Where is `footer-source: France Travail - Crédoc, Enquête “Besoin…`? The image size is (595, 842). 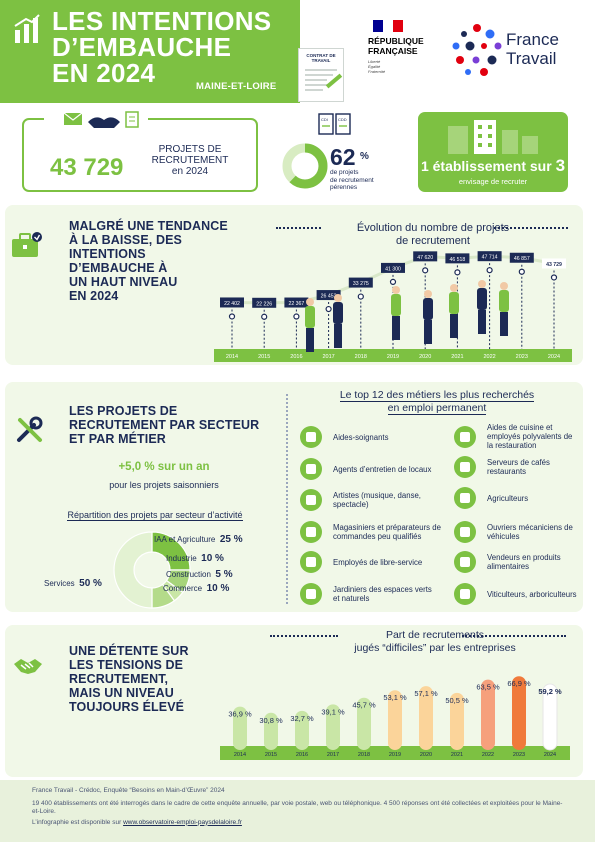
footer-source: France Travail - Crédoc, Enquête “Besoin… is located at coordinates (128, 790).